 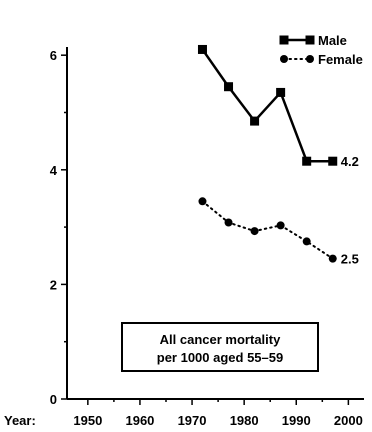 I want to click on annotation-frame, so click(x=220, y=347).